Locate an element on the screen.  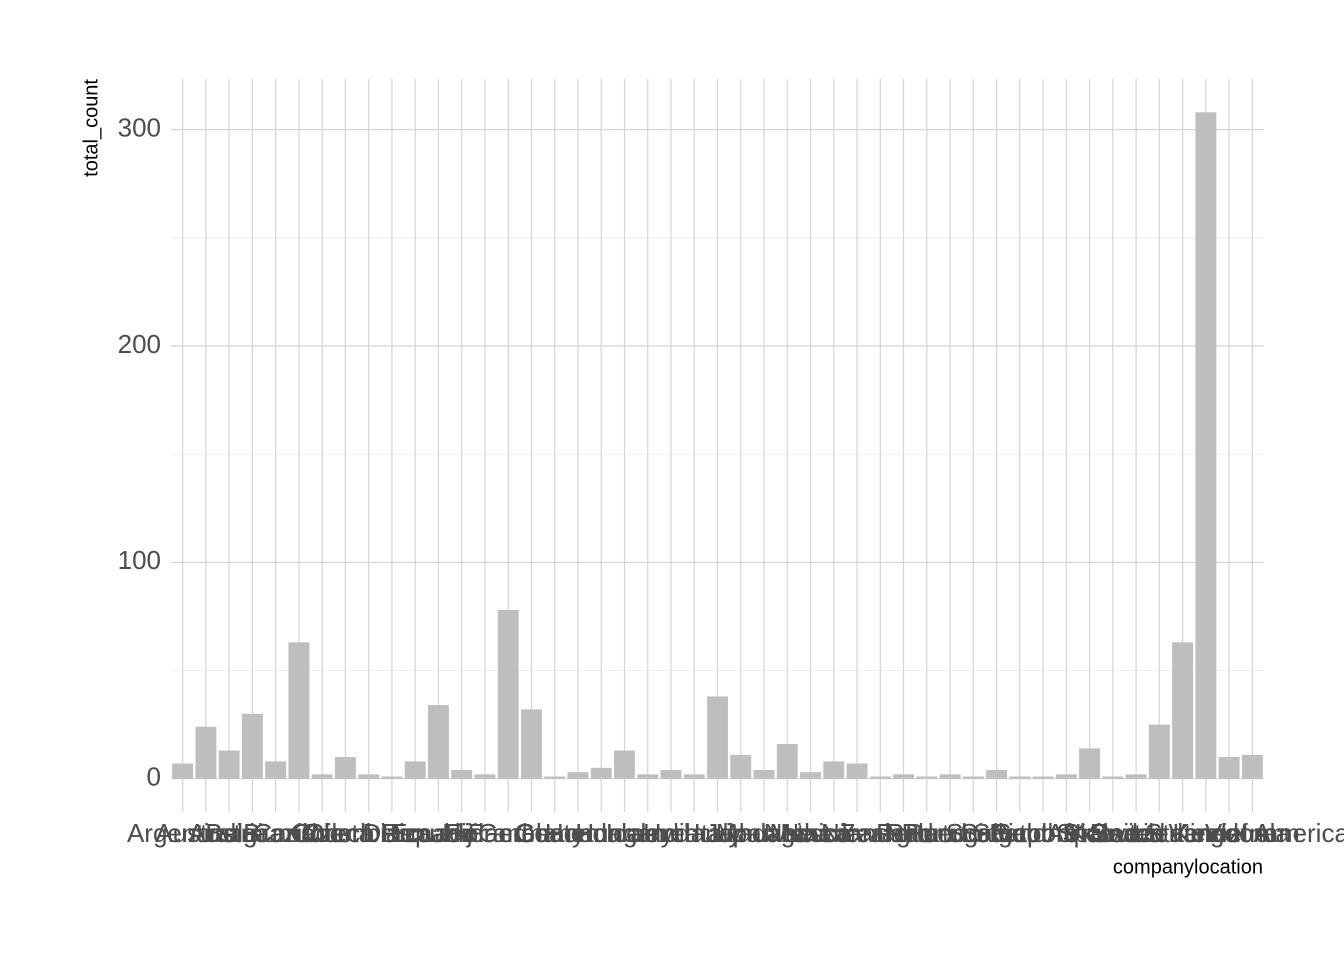
x-tick-label: Ireland is located at coordinates (694, 833).